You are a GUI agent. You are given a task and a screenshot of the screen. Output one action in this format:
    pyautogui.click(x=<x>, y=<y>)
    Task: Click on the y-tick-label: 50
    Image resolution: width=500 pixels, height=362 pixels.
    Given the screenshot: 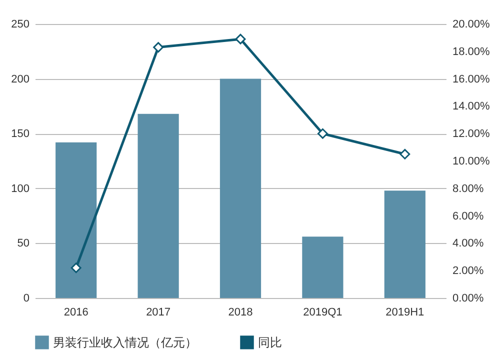 What is the action you would take?
    pyautogui.click(x=23, y=244)
    